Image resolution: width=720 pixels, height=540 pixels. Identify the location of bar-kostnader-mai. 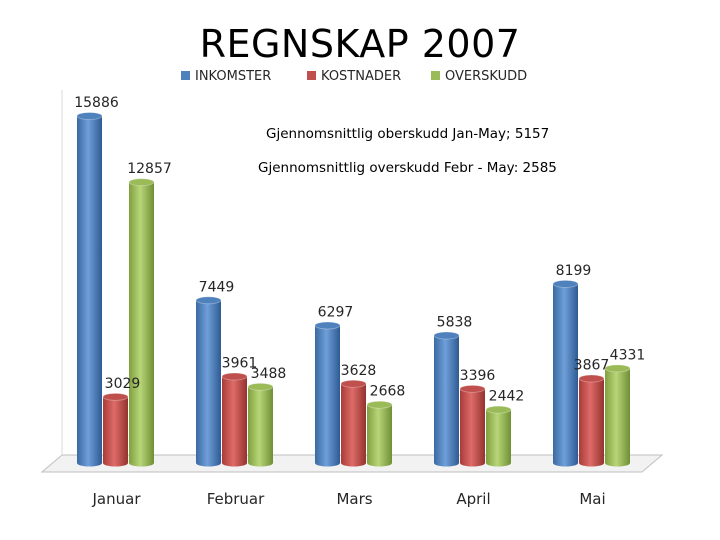
(591, 420).